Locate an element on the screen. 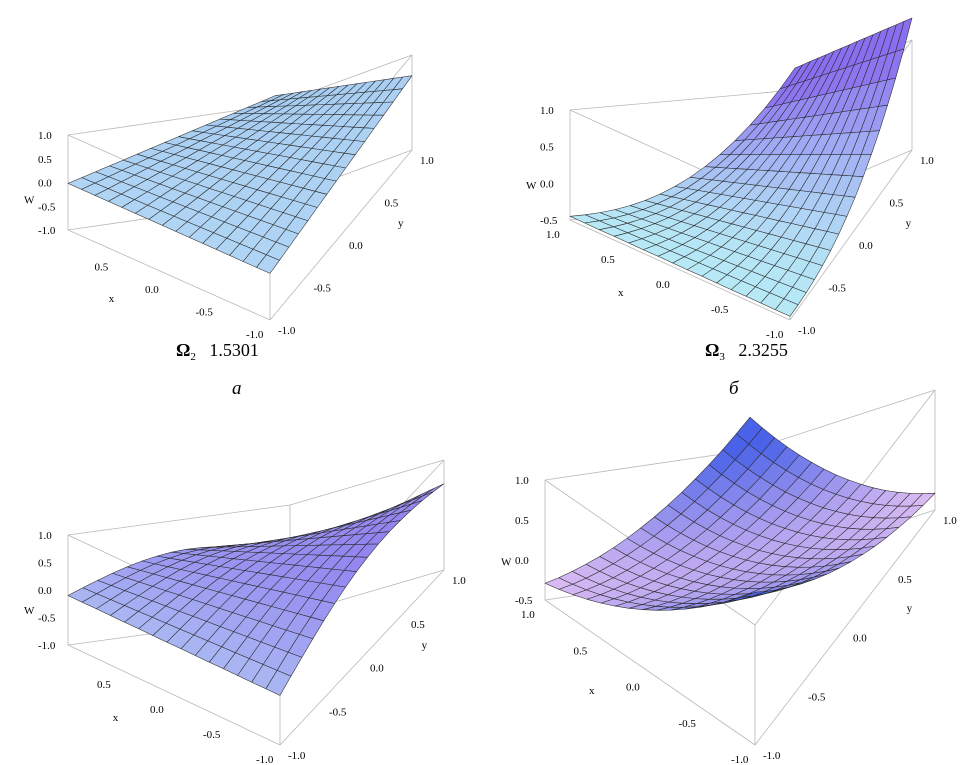 This screenshot has width=975, height=765. panel-letter-a: а is located at coordinates (237, 388).